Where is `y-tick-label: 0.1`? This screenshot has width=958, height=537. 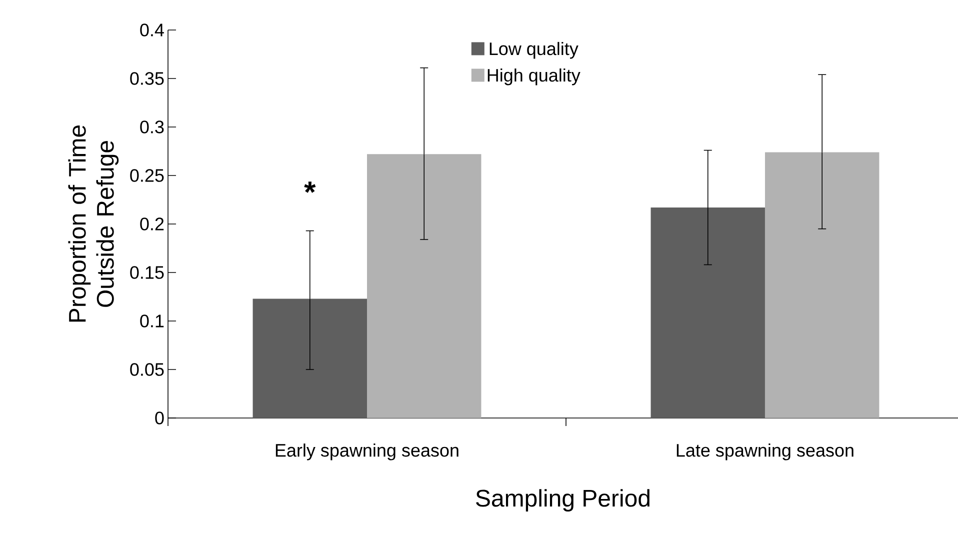
y-tick-label: 0.1 is located at coordinates (152, 321).